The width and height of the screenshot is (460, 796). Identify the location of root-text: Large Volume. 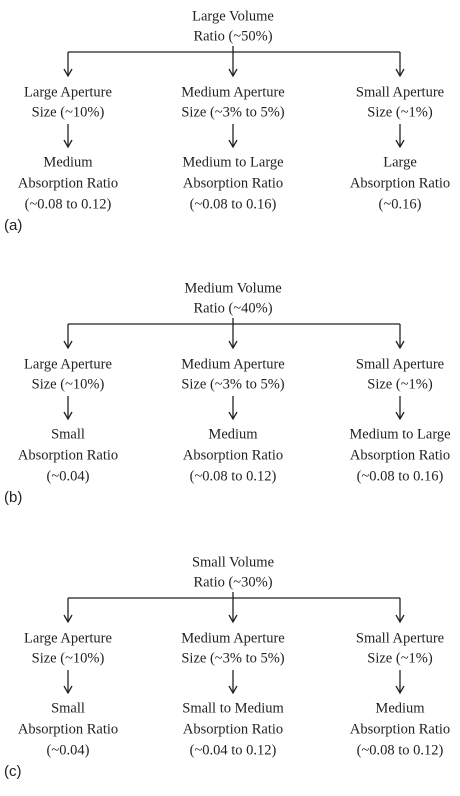
(233, 16).